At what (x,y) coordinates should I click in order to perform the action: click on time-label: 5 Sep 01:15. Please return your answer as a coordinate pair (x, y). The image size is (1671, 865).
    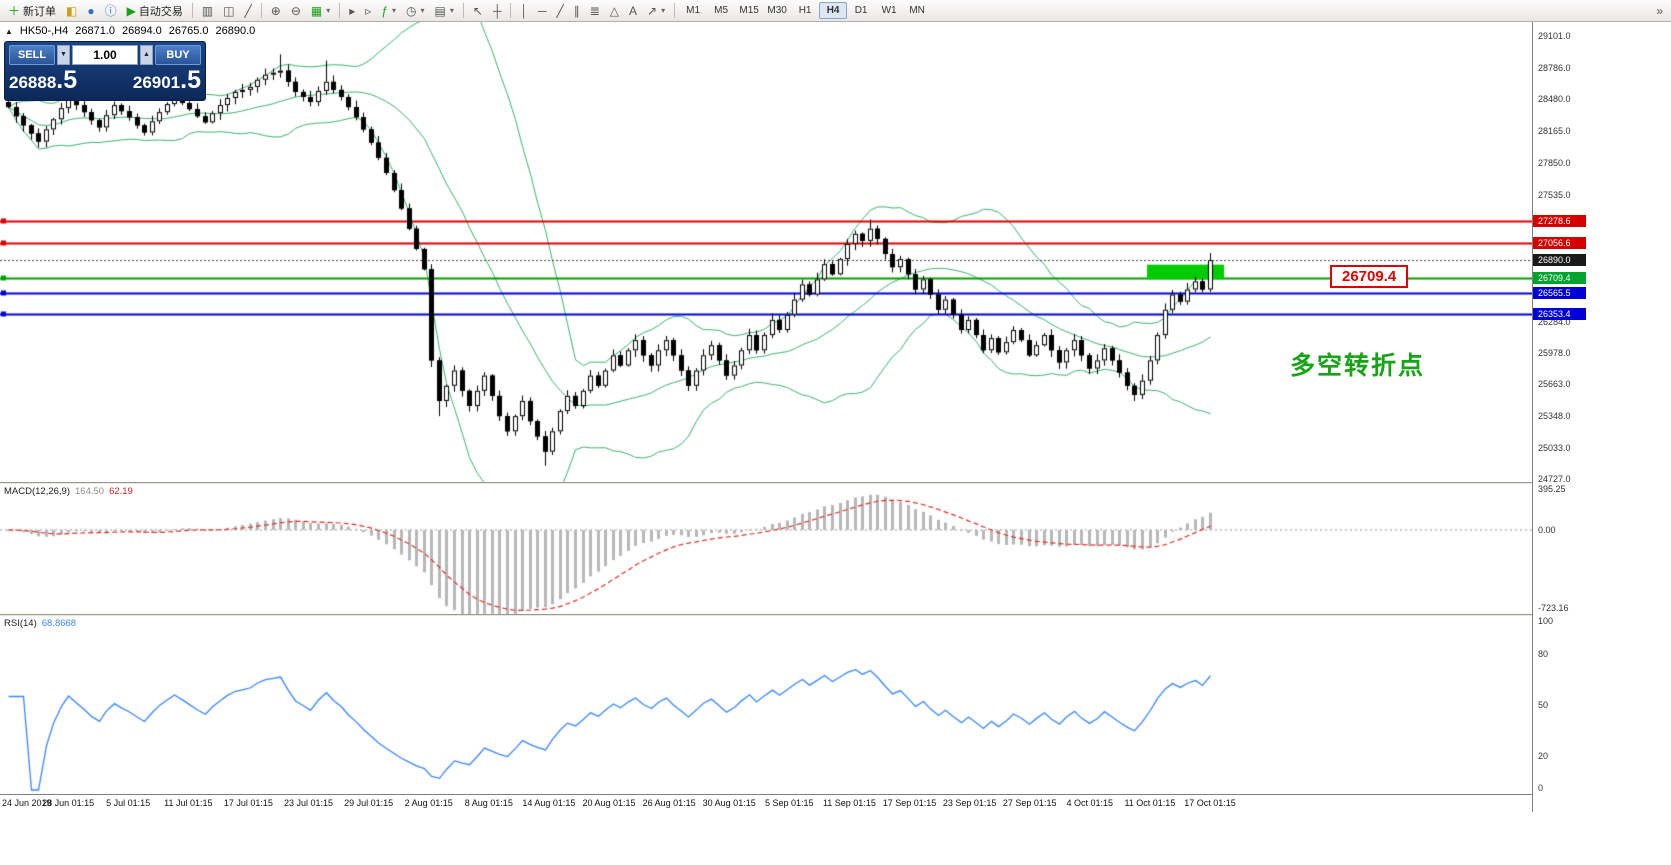
    Looking at the image, I should click on (789, 803).